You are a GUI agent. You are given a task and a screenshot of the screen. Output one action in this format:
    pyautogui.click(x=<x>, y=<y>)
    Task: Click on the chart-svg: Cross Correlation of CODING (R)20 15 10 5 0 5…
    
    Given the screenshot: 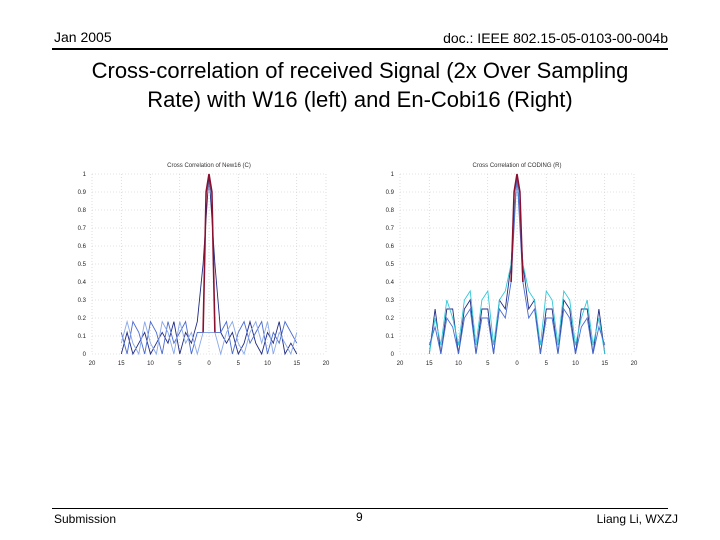 What is the action you would take?
    pyautogui.click(x=512, y=265)
    